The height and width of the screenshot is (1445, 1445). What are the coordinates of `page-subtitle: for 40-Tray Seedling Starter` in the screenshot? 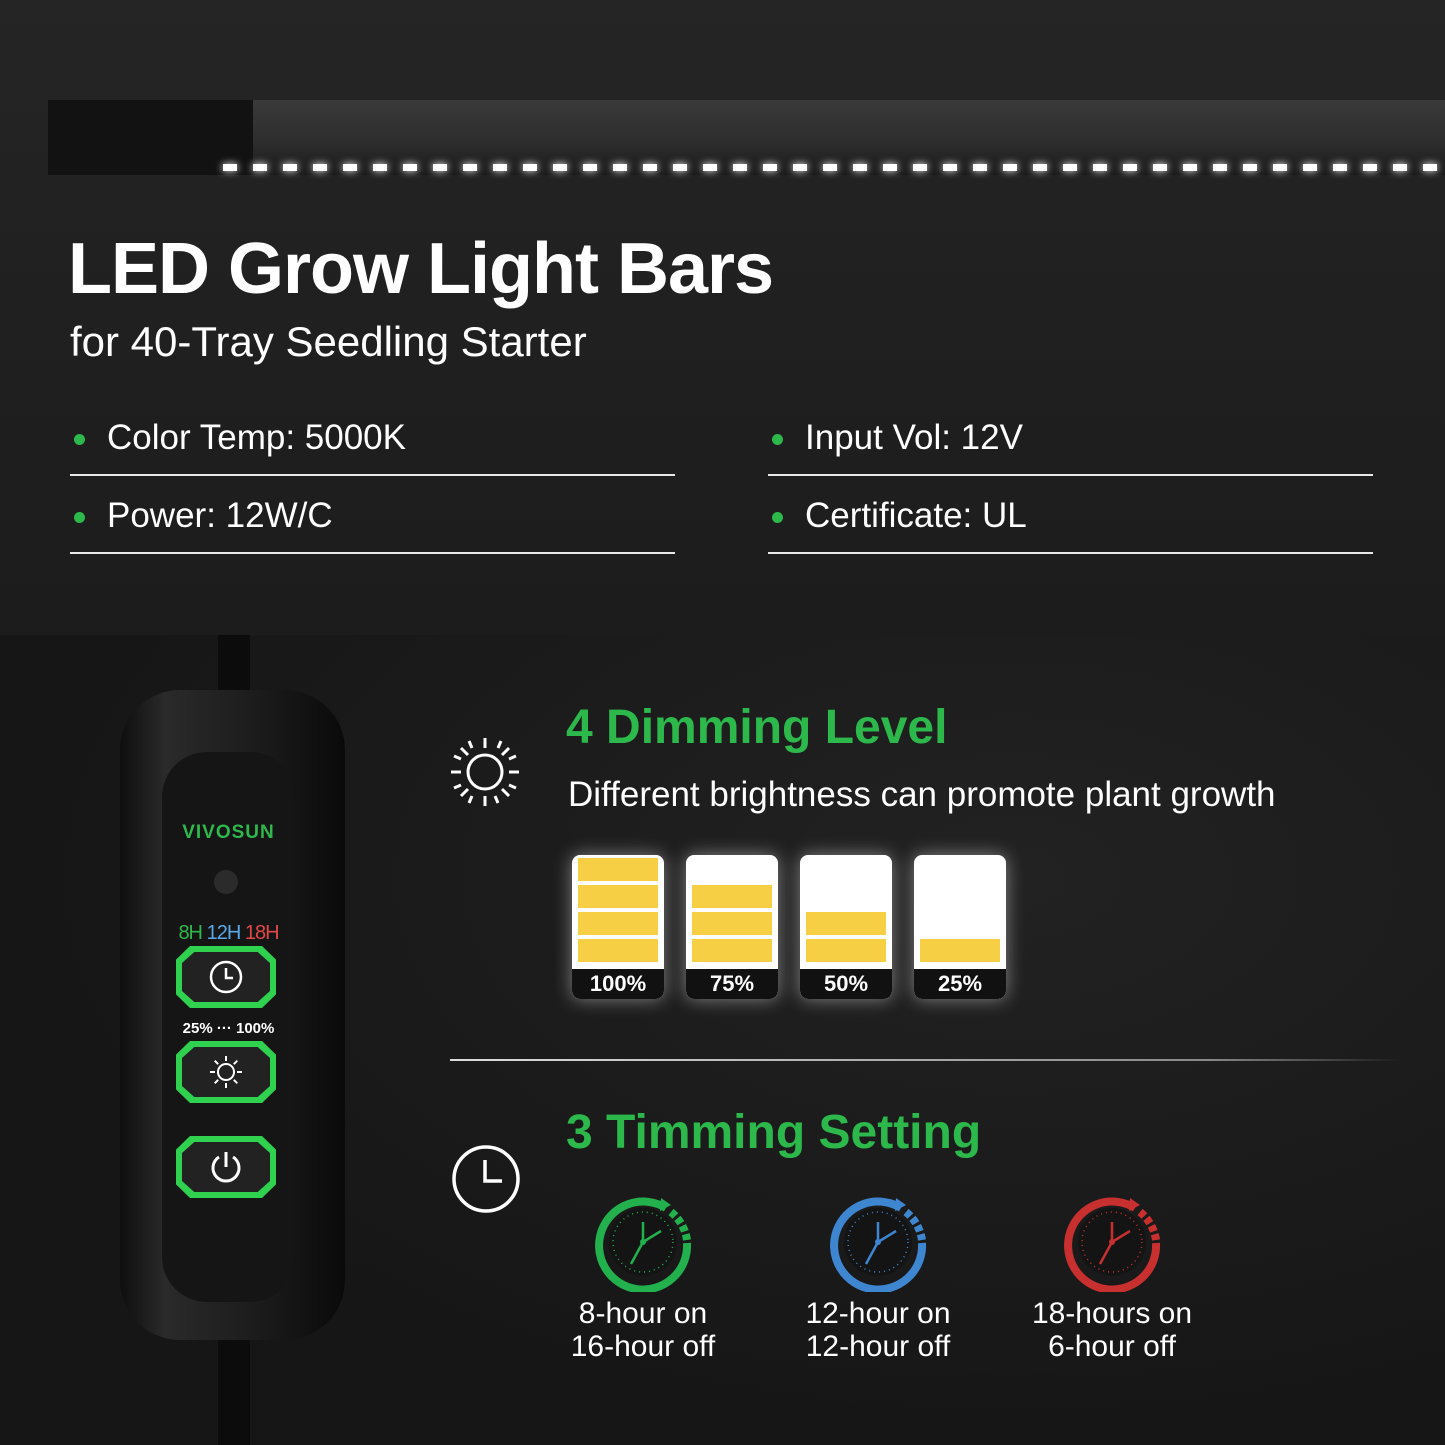 It's located at (328, 341).